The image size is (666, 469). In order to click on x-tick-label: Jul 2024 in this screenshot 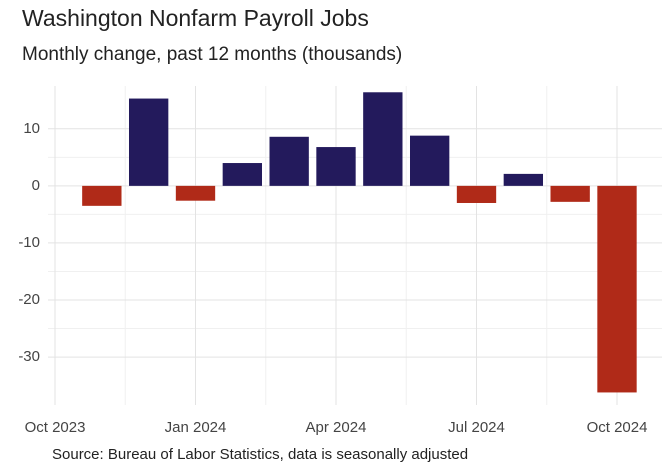, I will do `click(476, 427)`.